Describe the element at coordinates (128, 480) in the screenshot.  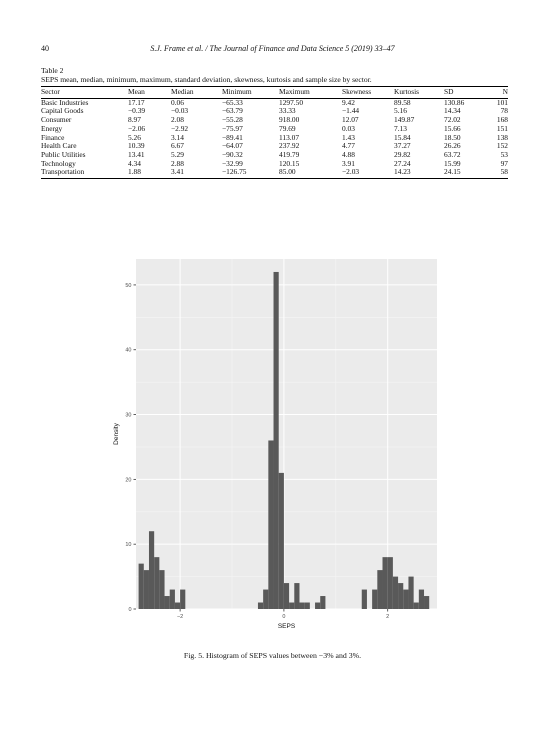
I see `y-tick-label: 20` at that location.